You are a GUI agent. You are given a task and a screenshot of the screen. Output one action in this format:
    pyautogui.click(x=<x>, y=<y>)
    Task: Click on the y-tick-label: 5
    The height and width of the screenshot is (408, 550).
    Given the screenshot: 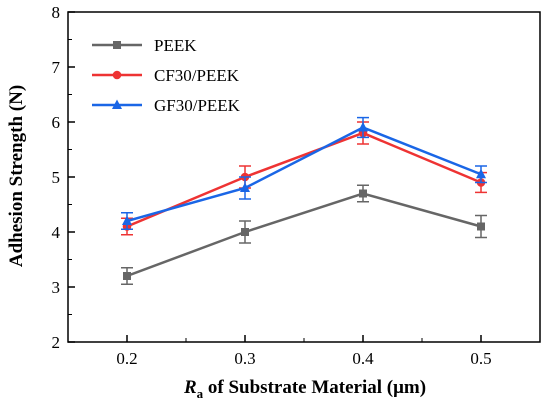 What is the action you would take?
    pyautogui.click(x=56, y=177)
    